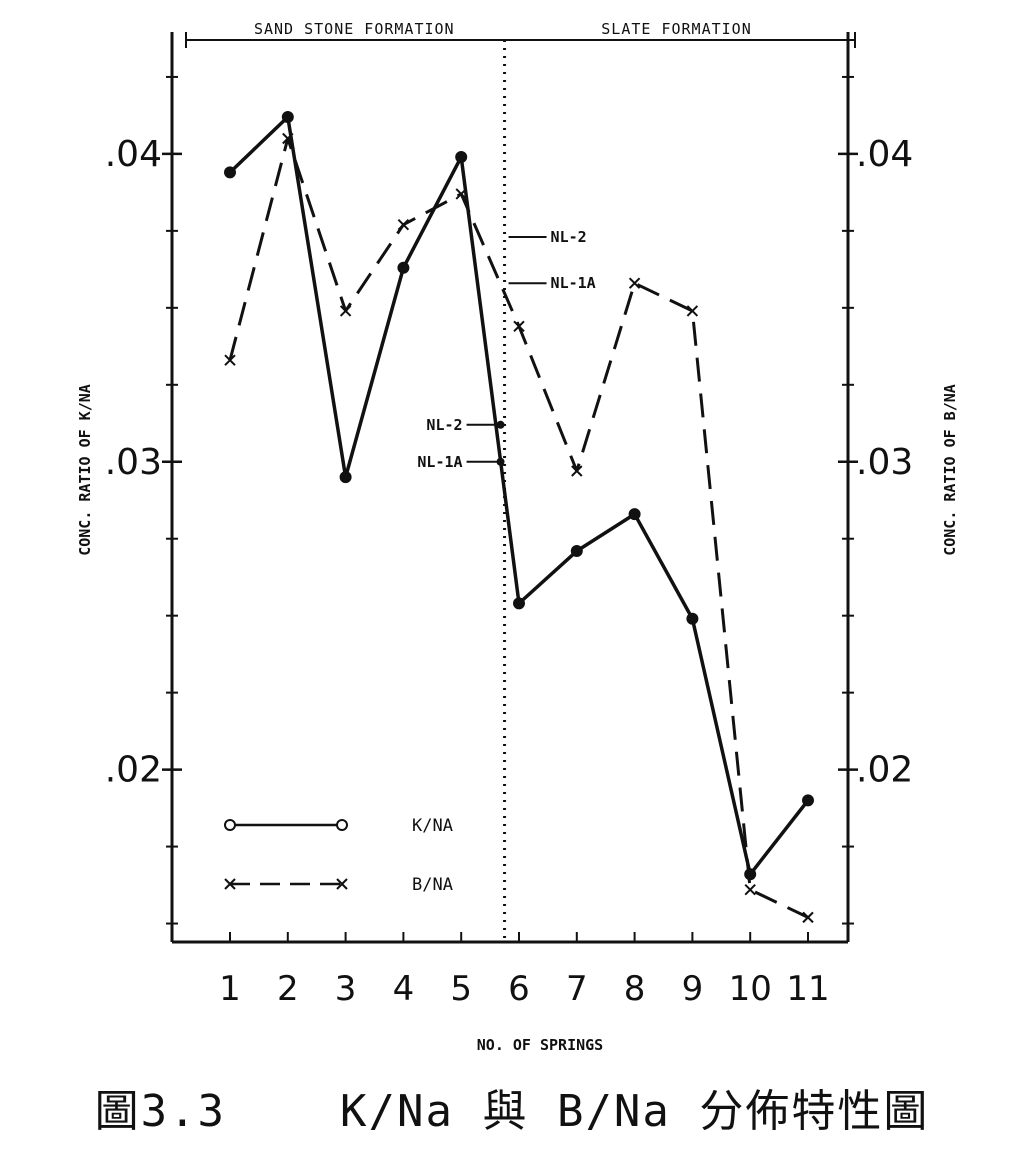 The image size is (1024, 1169). What do you see at coordinates (354, 29) in the screenshot?
I see `region-label-1: SAND STONE FORMATION` at bounding box center [354, 29].